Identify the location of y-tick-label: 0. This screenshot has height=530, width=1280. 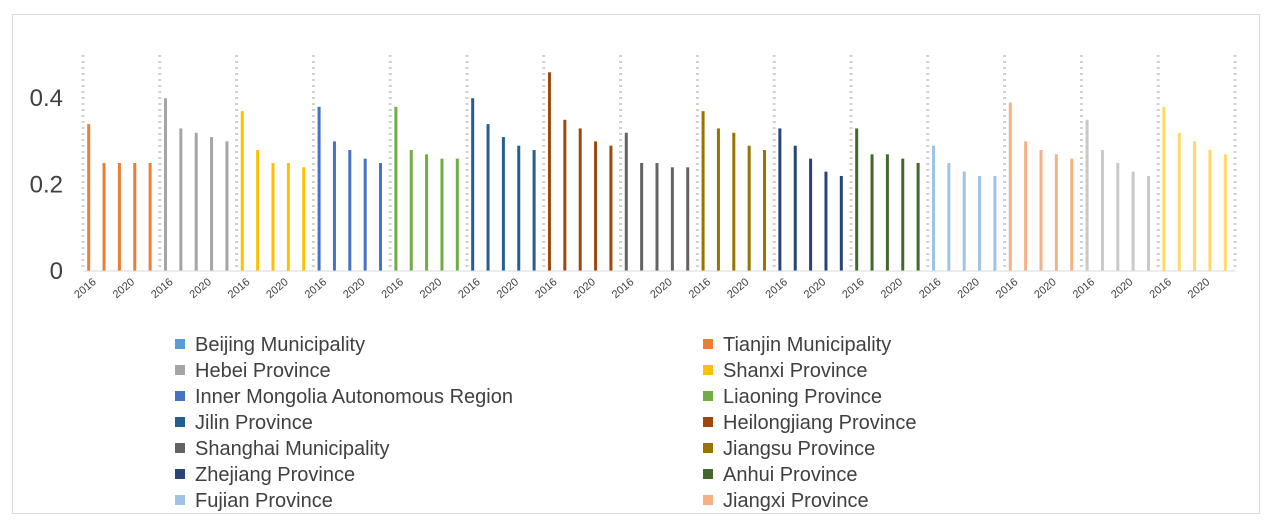
(56, 271).